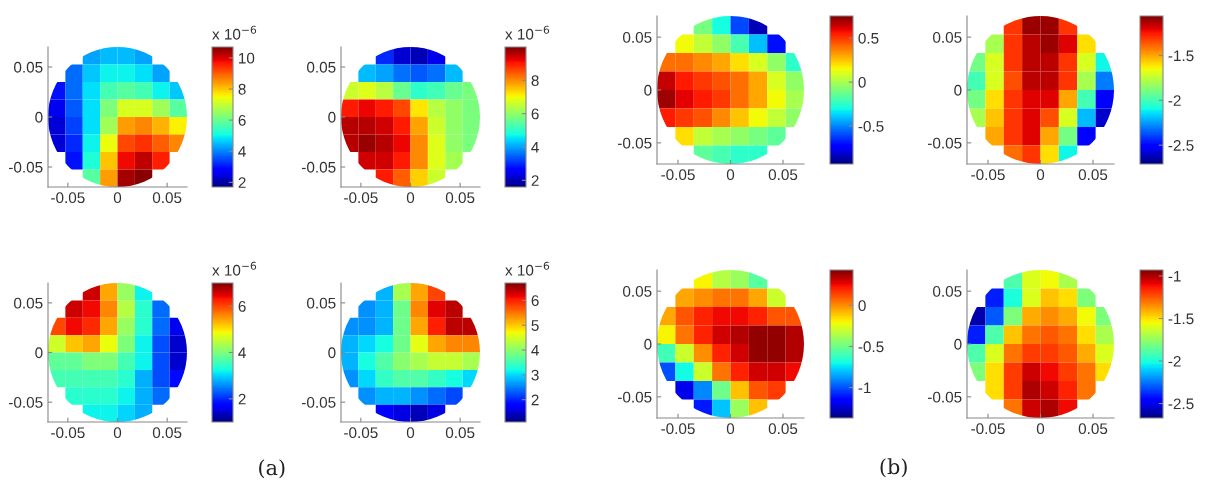 The image size is (1213, 488). What do you see at coordinates (272, 469) in the screenshot?
I see `text: (a)` at bounding box center [272, 469].